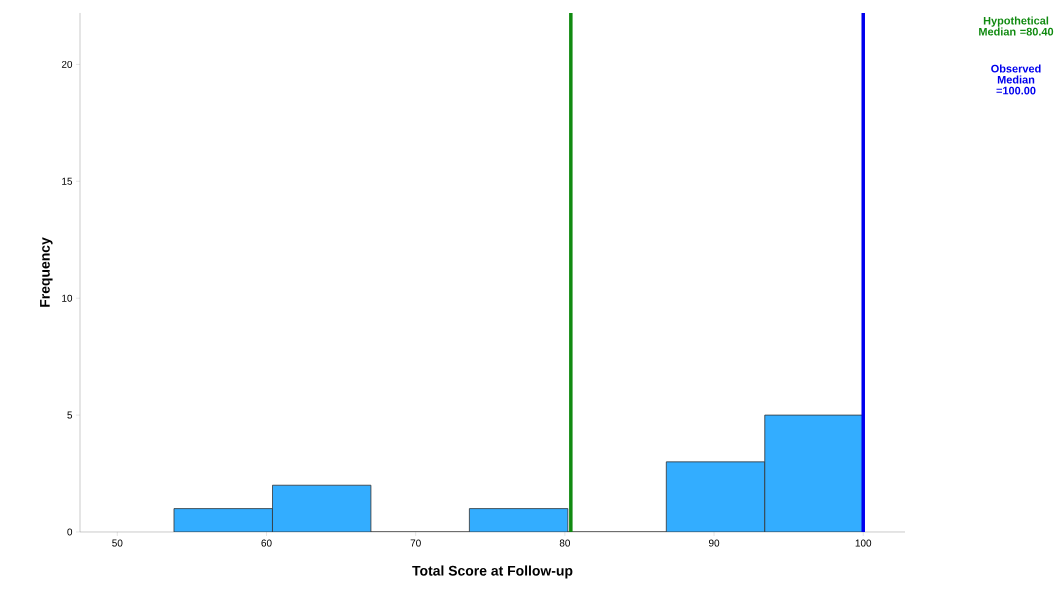  Describe the element at coordinates (415, 543) in the screenshot. I see `x-tick-label: 70` at that location.